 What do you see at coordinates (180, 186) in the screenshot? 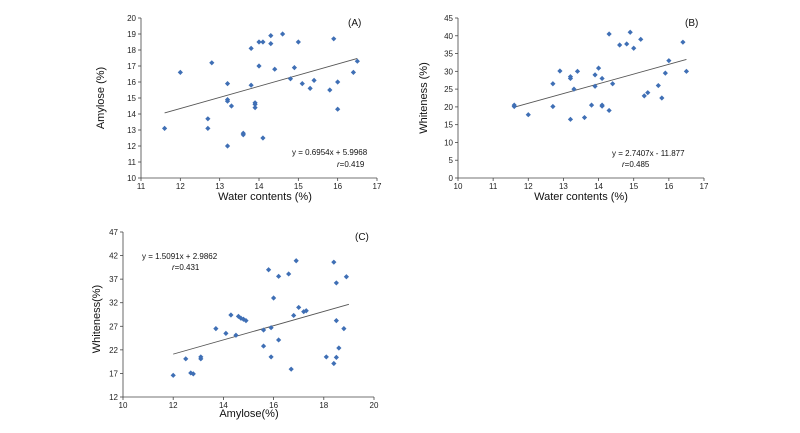
I see `panel-a-x-tick-label: 12` at bounding box center [180, 186].